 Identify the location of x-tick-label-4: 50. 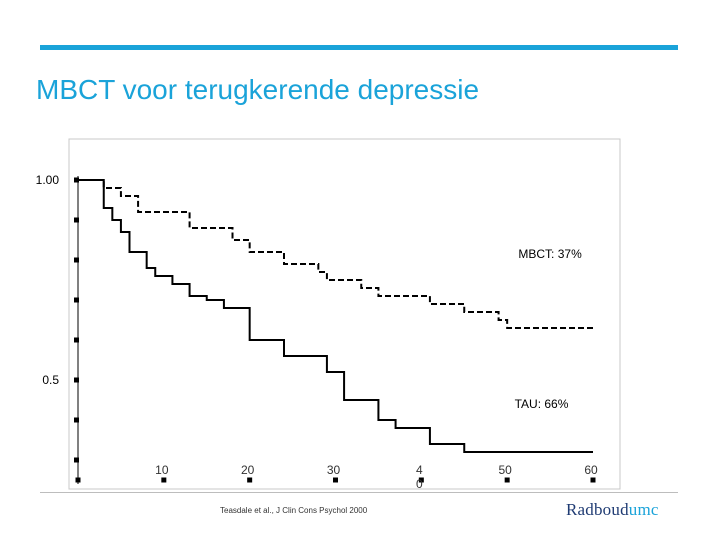
(505, 470).